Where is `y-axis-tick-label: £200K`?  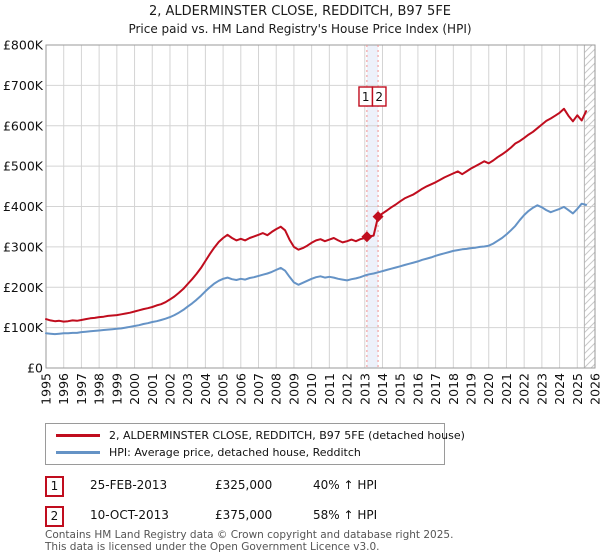 y-axis-tick-label: £200K is located at coordinates (23, 287).